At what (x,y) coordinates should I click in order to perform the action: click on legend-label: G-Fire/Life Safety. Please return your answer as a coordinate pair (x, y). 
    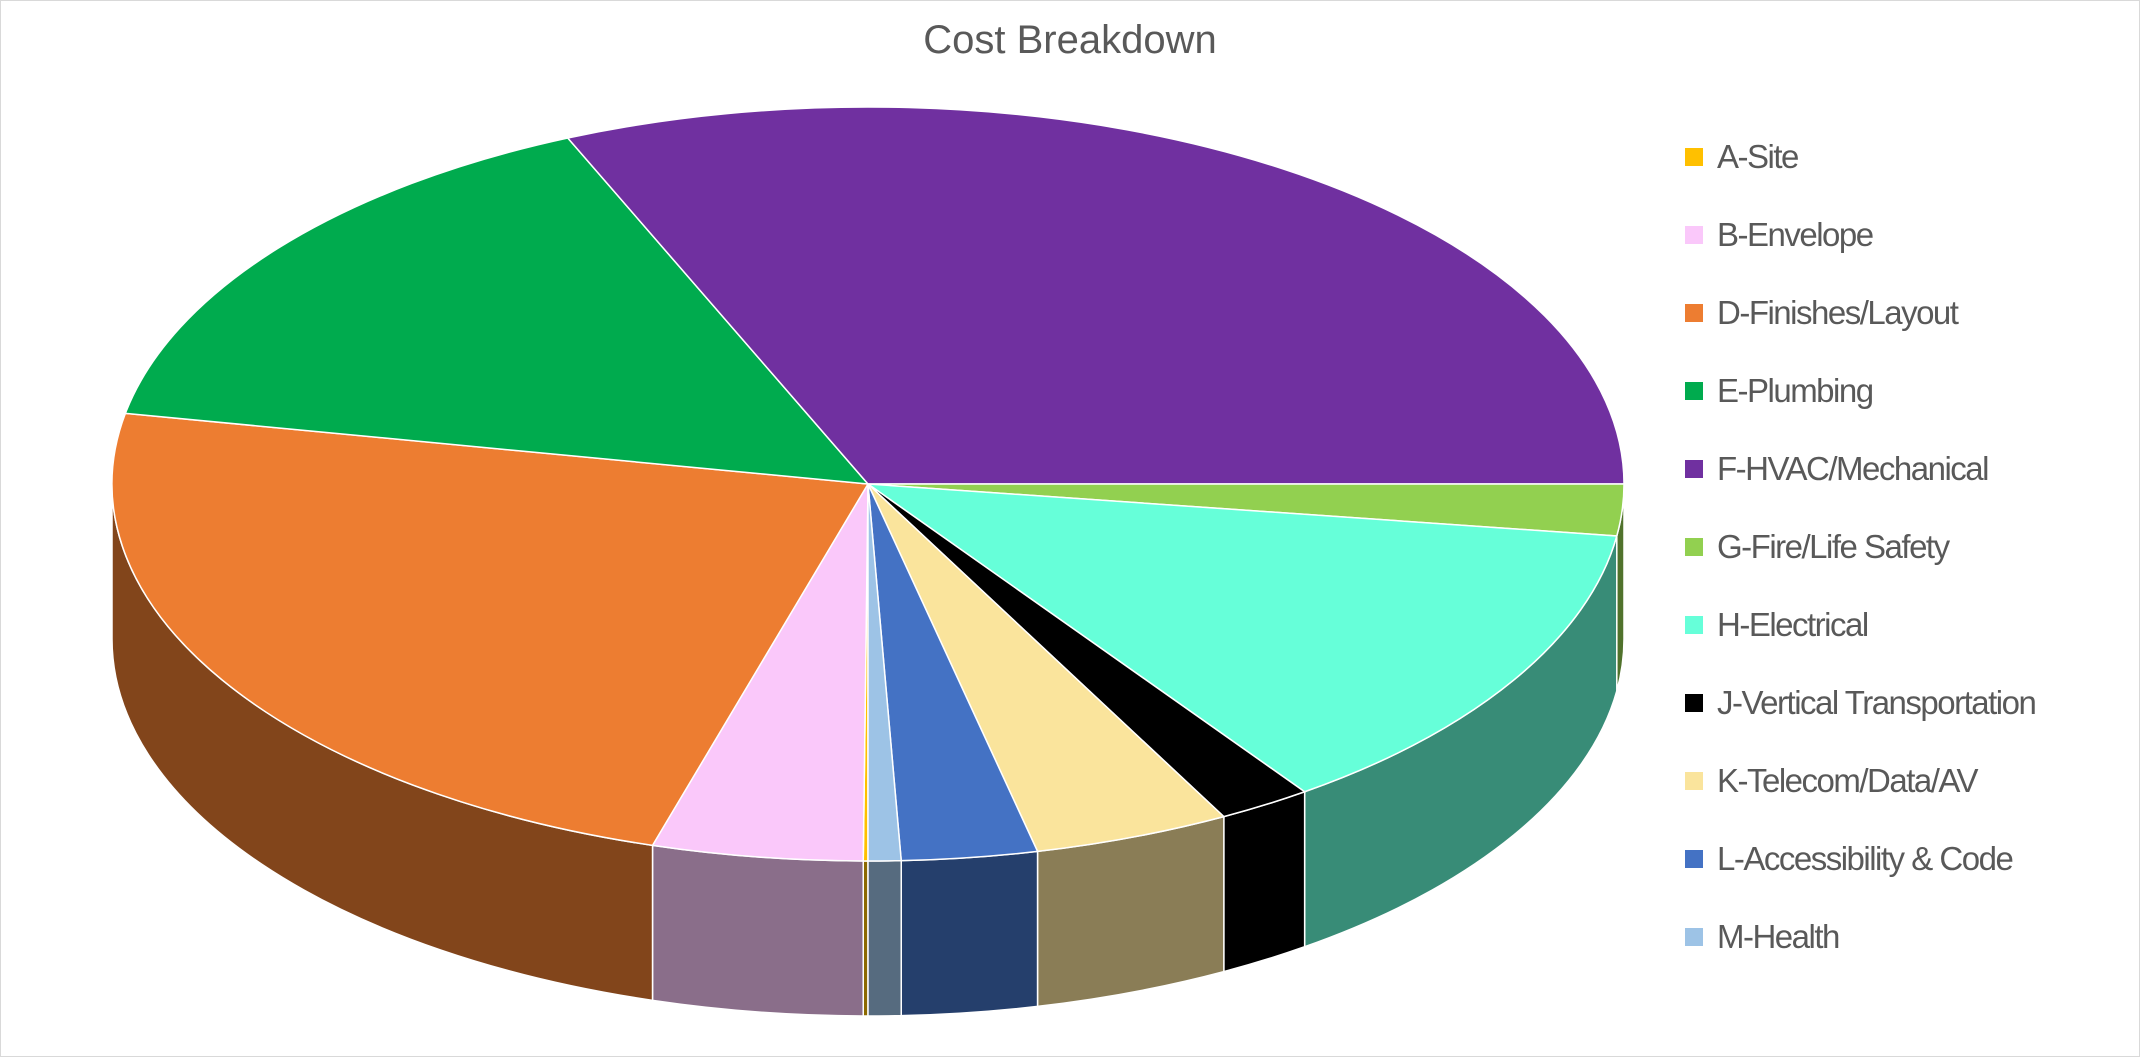
    Looking at the image, I should click on (1833, 546).